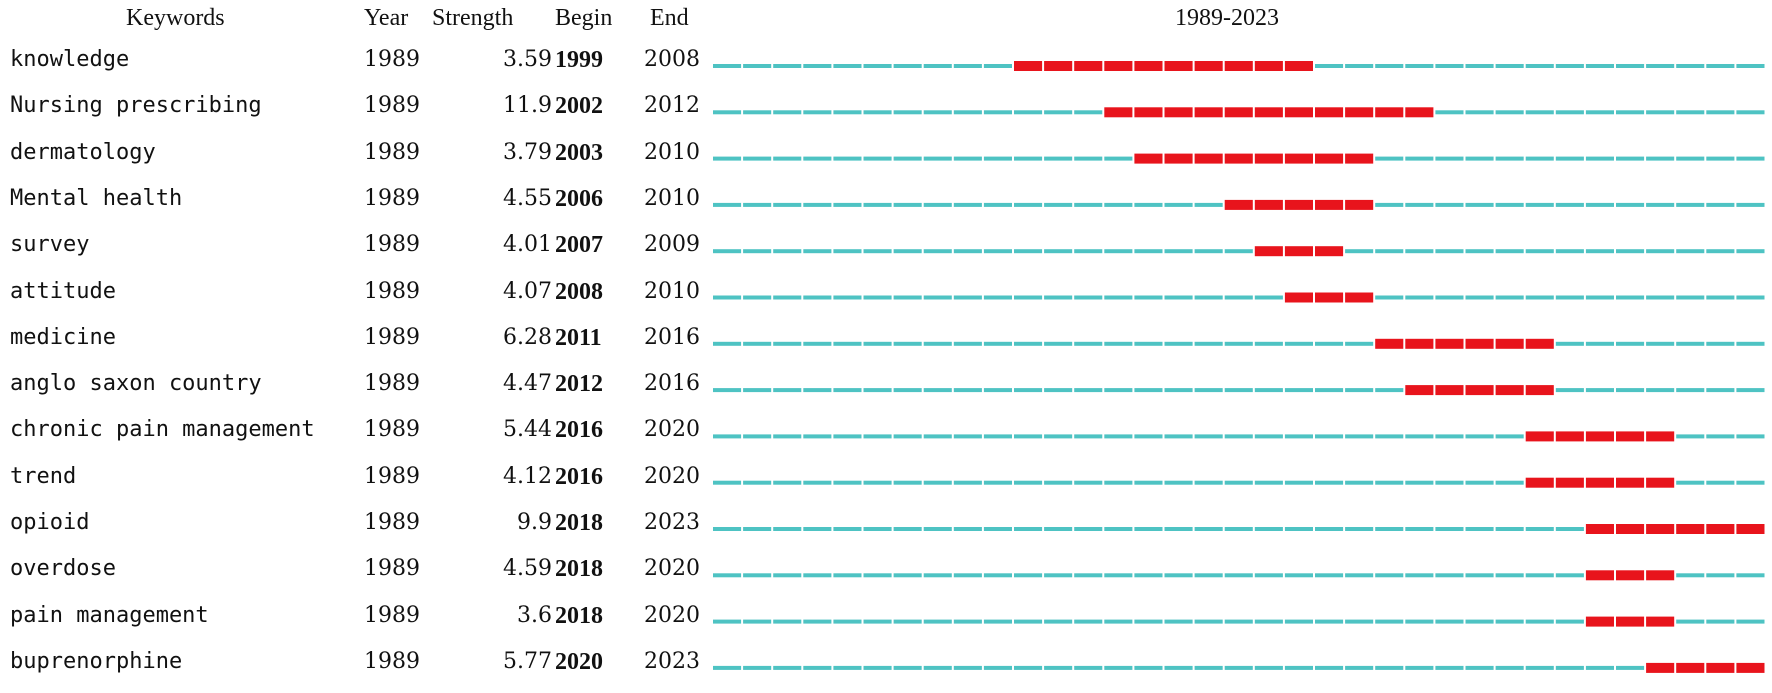  What do you see at coordinates (527, 430) in the screenshot?
I see `strength-label: 5.44` at bounding box center [527, 430].